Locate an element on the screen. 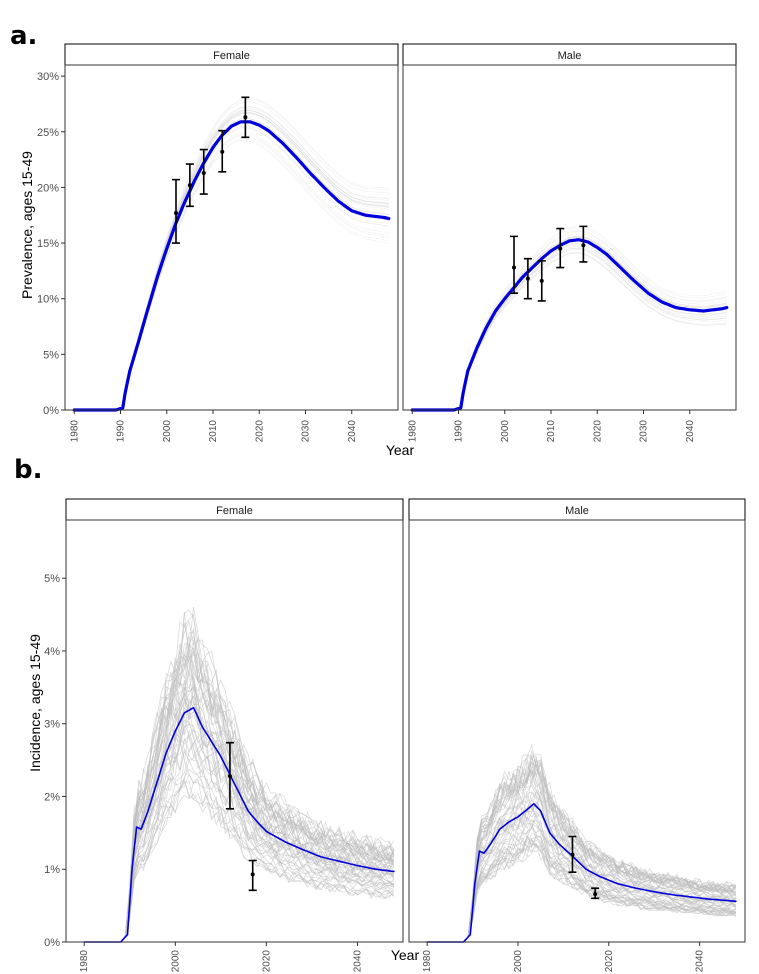 The width and height of the screenshot is (759, 974). y-tick-label: 10% is located at coordinates (48, 300).